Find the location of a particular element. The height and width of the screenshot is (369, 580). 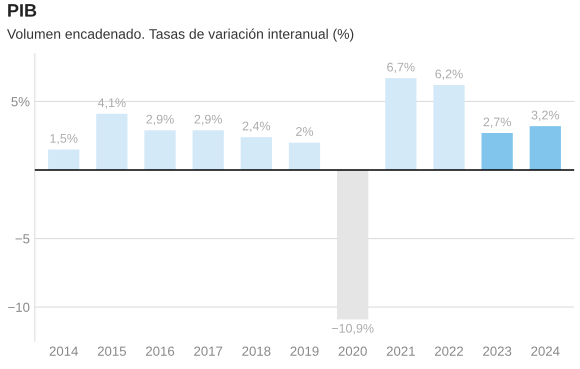

x-tick-label: 2023 is located at coordinates (497, 351).